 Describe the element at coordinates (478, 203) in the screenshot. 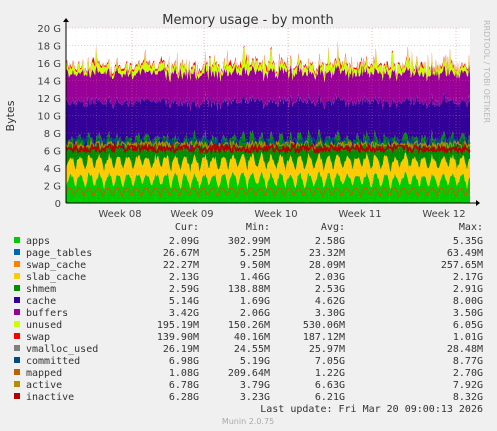

I see `x-axis-arrow` at that location.